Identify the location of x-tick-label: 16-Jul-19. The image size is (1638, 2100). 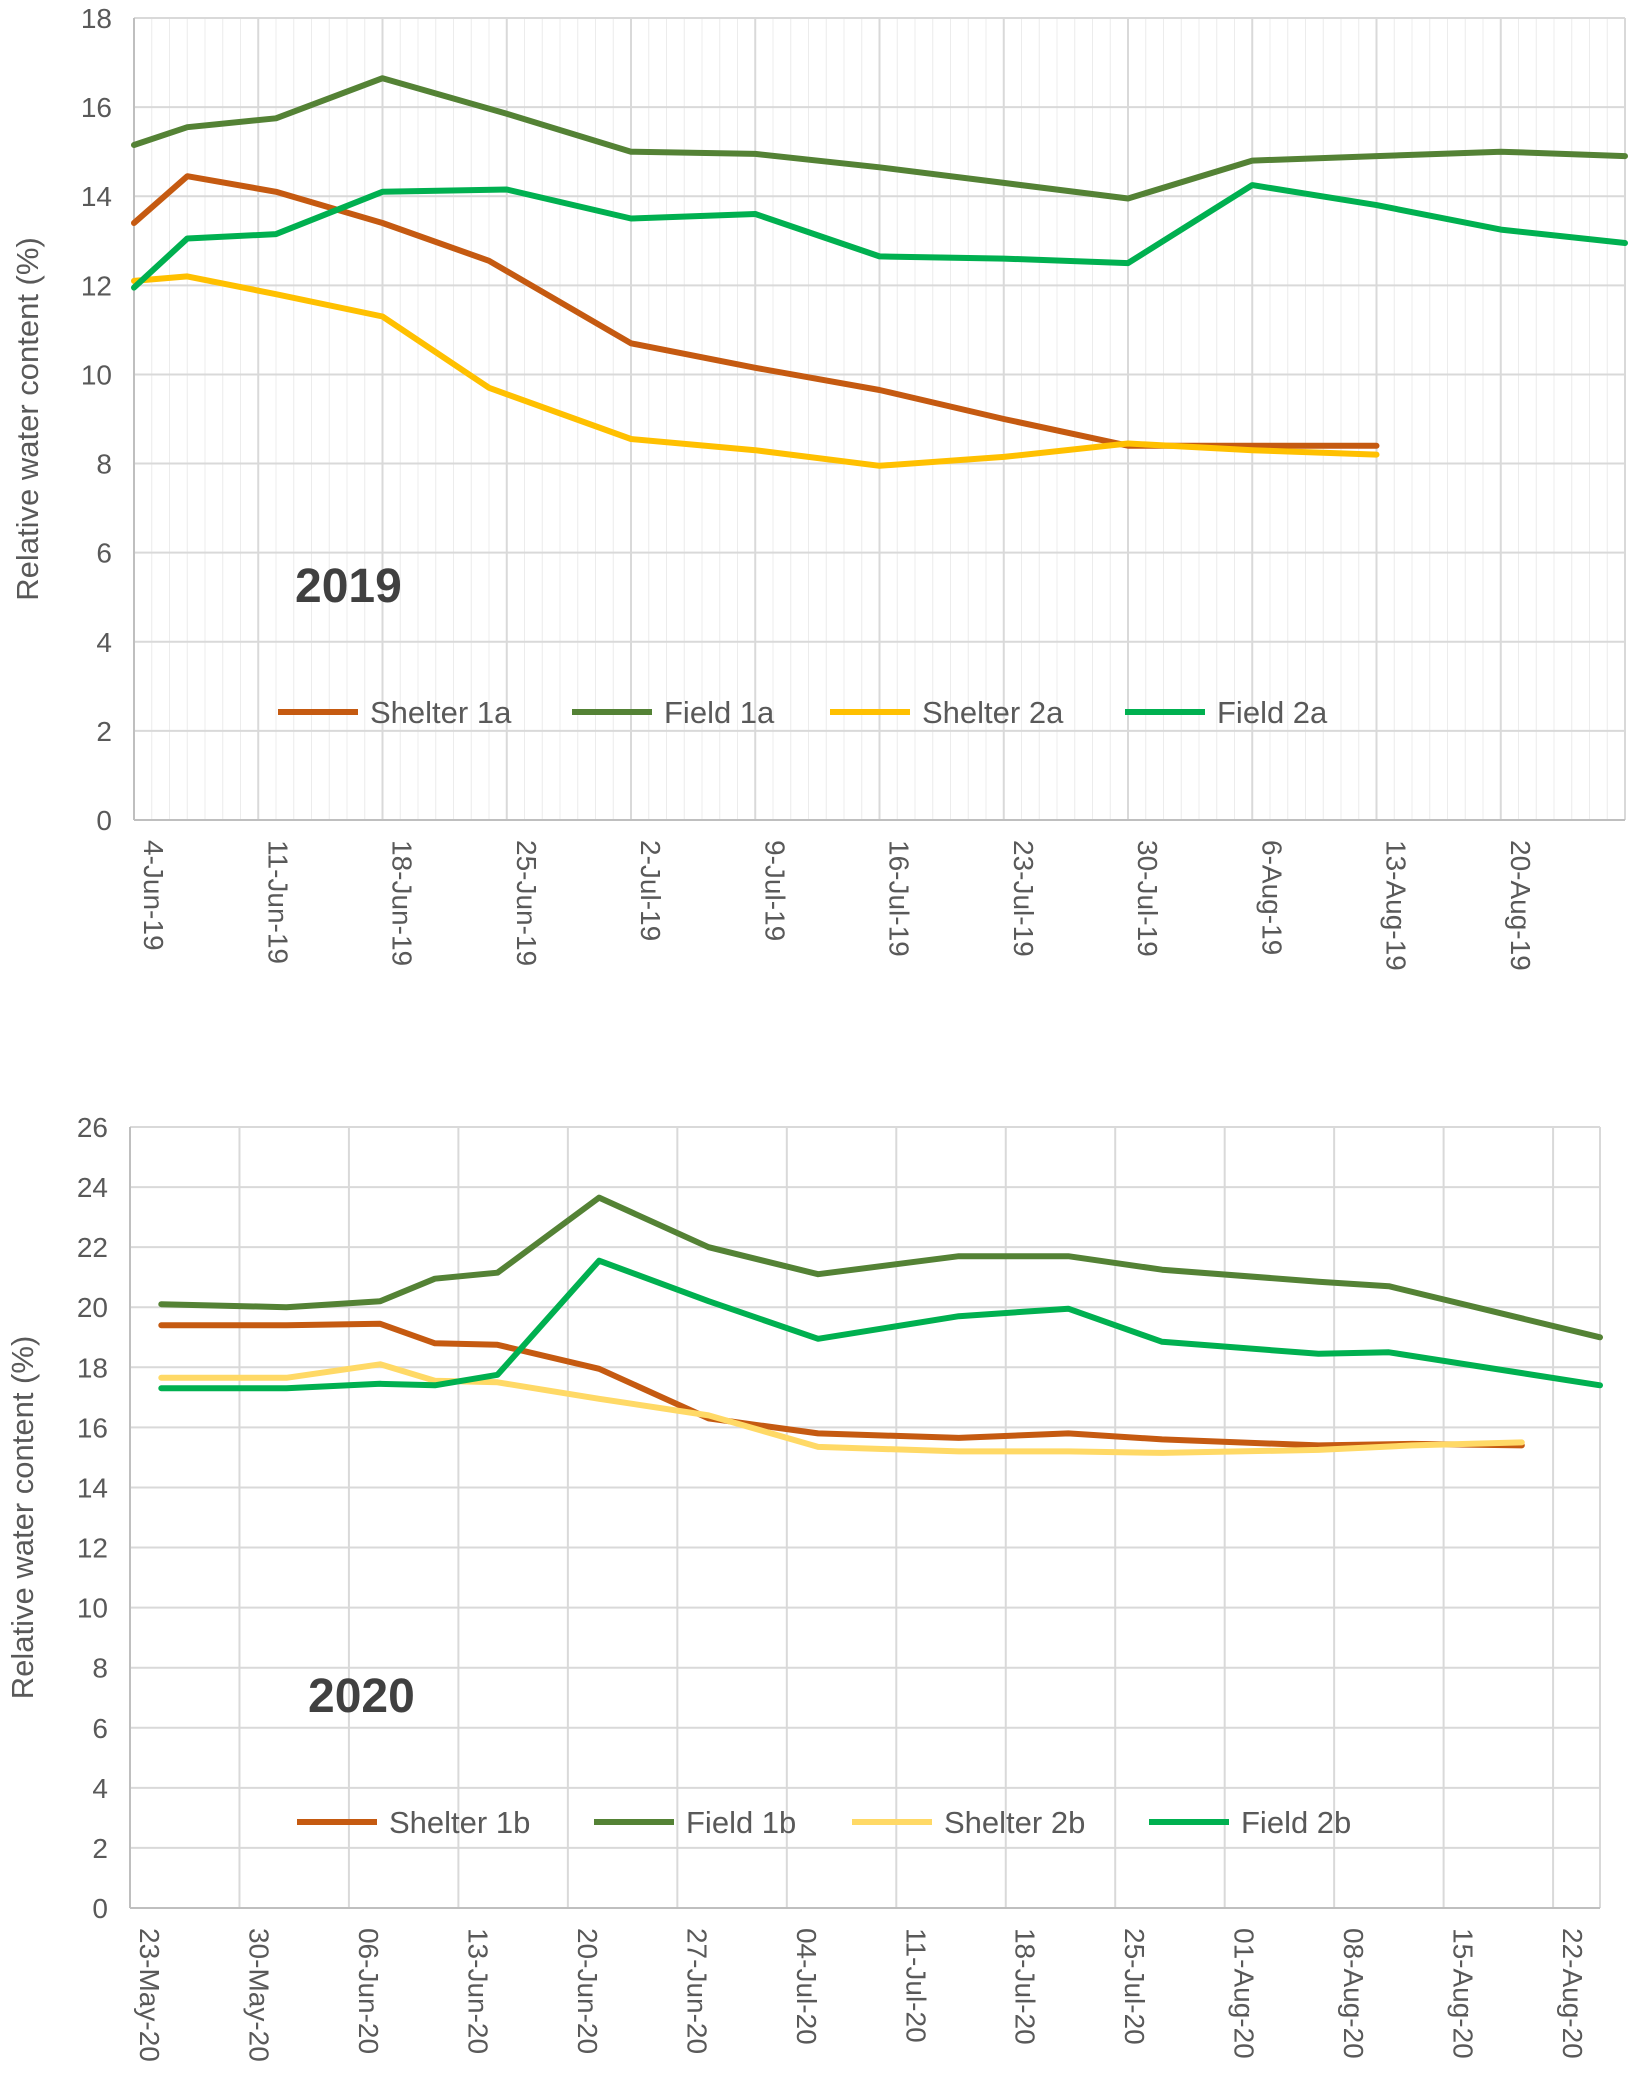
(899, 898).